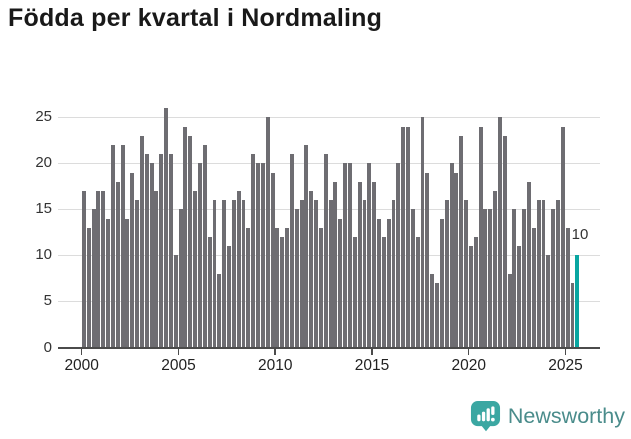 The width and height of the screenshot is (631, 439). Describe the element at coordinates (446, 274) in the screenshot. I see `bar-2018-q4` at that location.